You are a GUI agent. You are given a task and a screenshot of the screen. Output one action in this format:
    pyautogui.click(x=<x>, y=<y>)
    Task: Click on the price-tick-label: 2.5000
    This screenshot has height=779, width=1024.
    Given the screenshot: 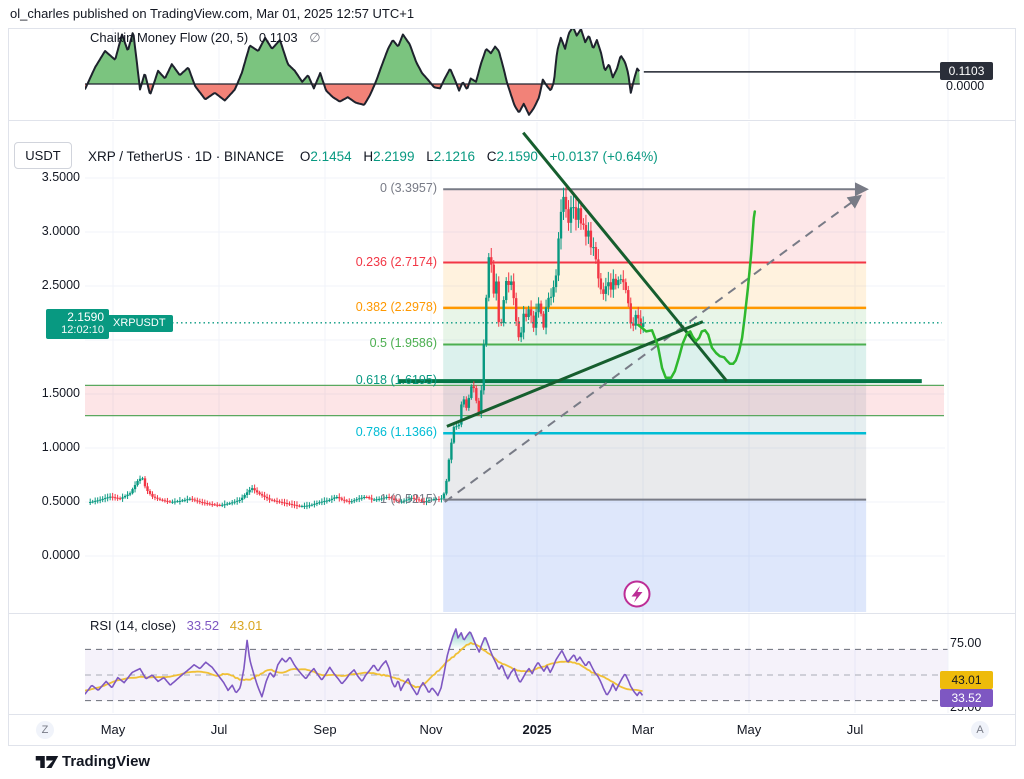 What is the action you would take?
    pyautogui.click(x=60, y=285)
    